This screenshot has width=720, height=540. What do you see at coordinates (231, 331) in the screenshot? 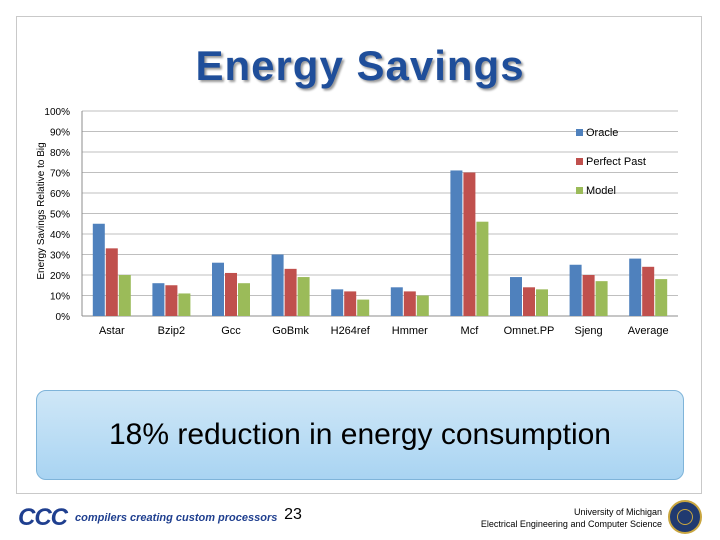
I see `x-tick-label: Gcc` at bounding box center [231, 331].